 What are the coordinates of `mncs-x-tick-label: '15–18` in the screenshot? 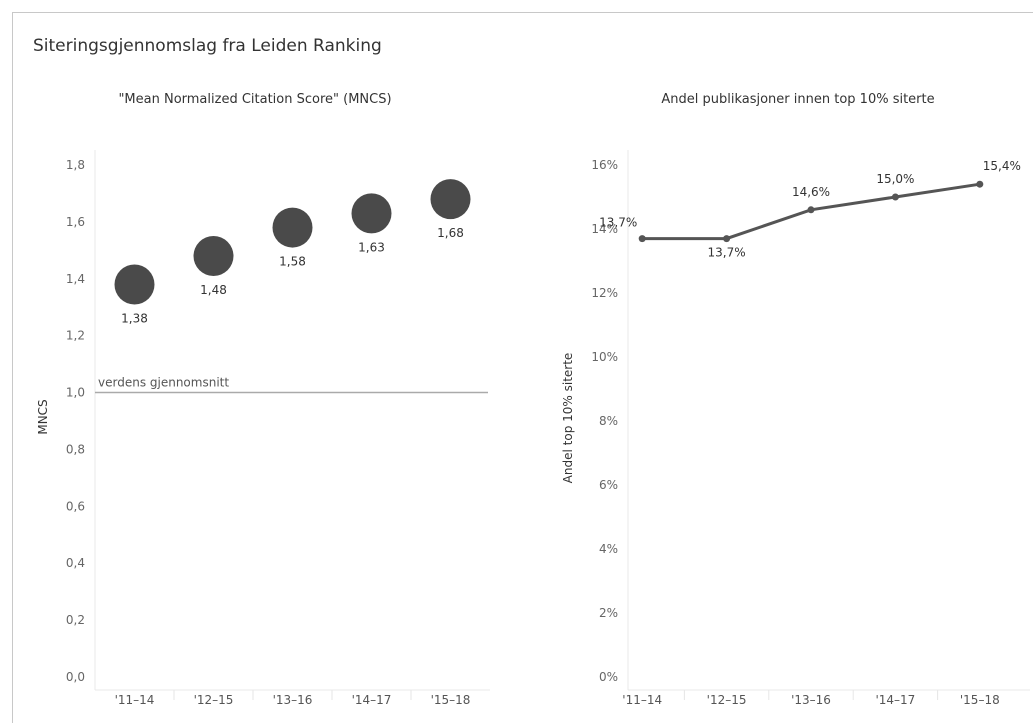 It's located at (451, 700).